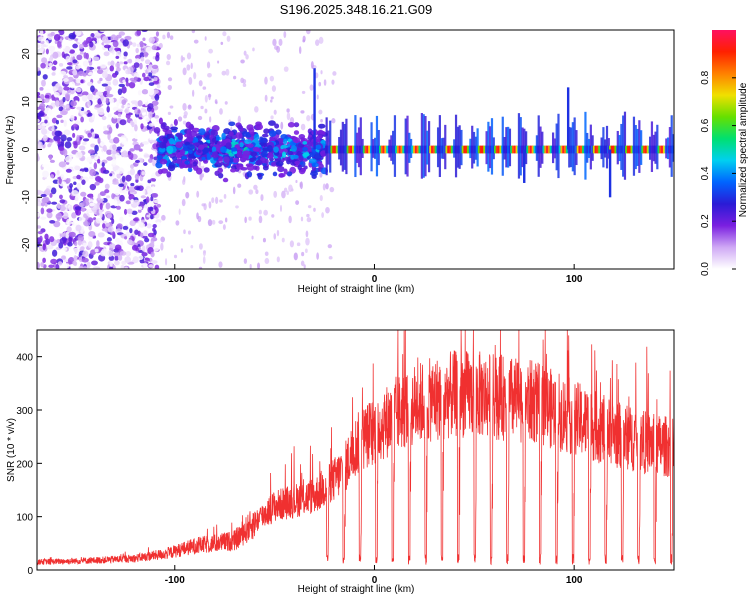  Describe the element at coordinates (705, 125) in the screenshot. I see `colorbar-tick-label: 0.6` at that location.